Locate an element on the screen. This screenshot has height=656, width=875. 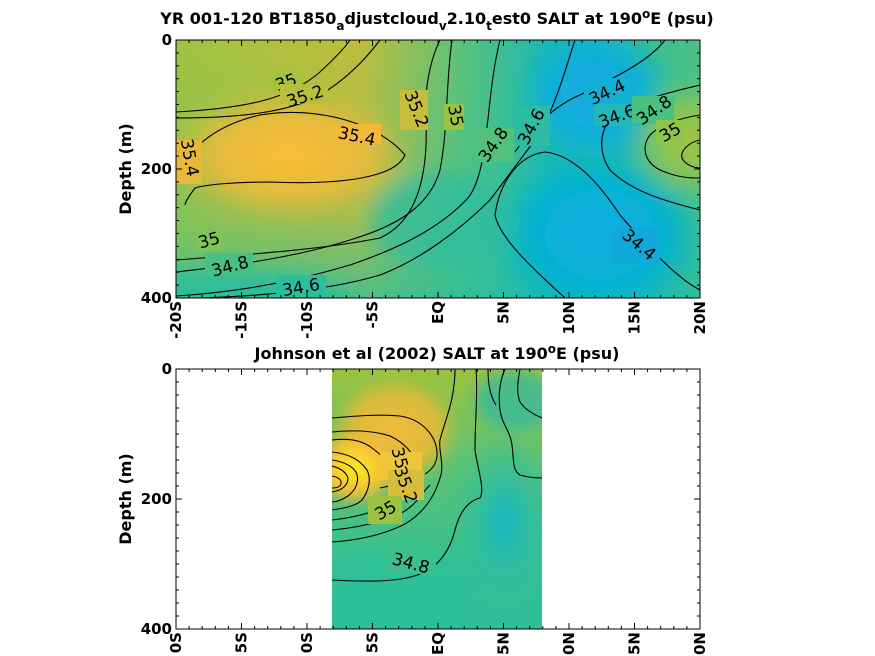
x-tick-label: 10N is located at coordinates (569, 317).